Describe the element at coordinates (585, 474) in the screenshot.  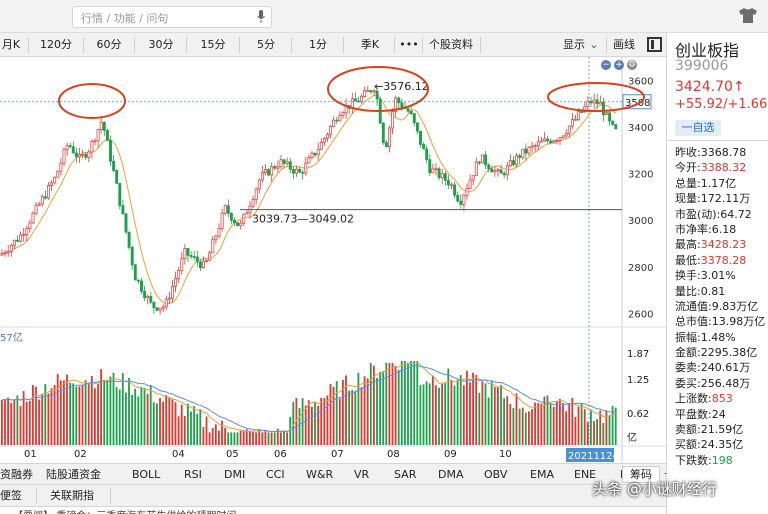
I see `indicator-tab: ENE` at that location.